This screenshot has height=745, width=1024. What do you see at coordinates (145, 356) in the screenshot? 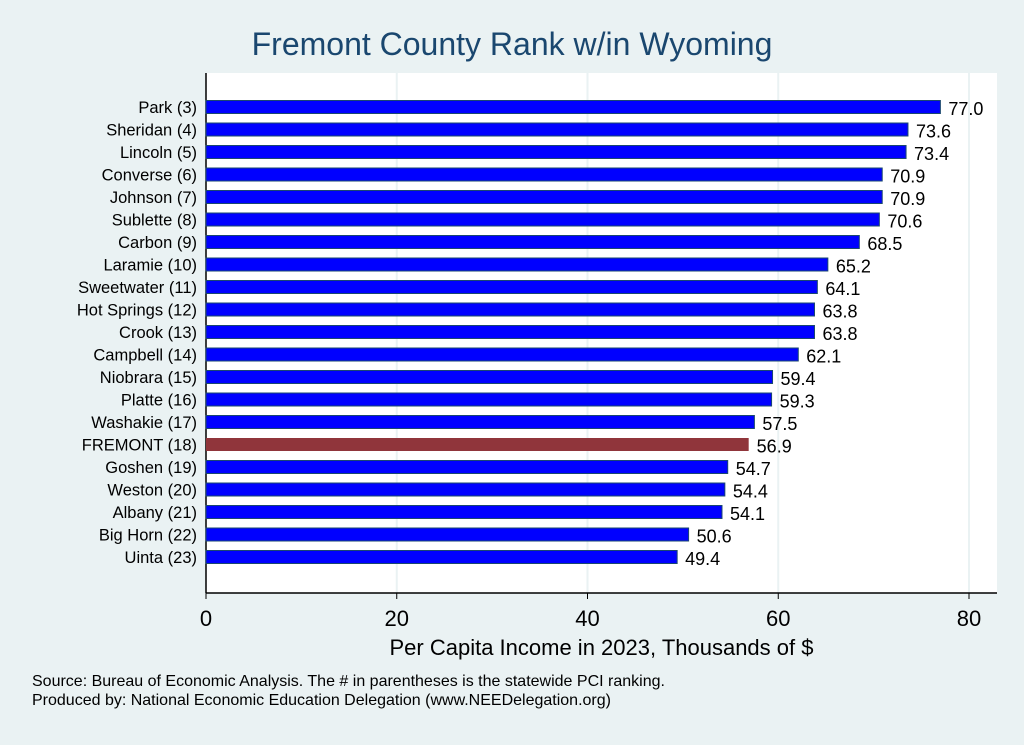
I see `category-label: Campbell (14)` at bounding box center [145, 356].